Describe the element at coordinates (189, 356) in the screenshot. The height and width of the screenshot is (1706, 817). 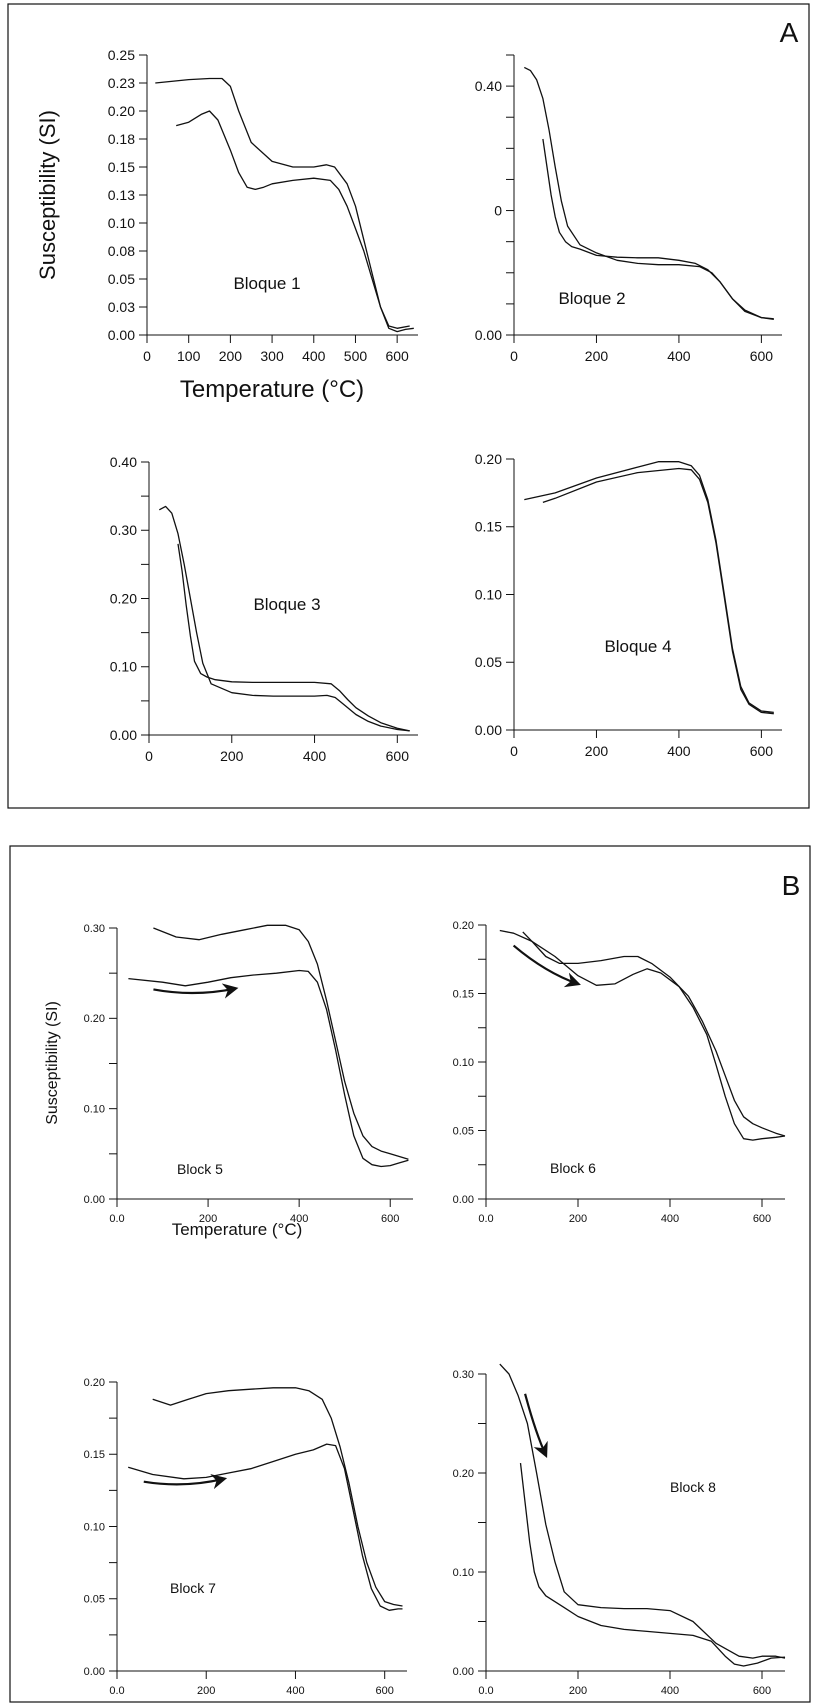
I see `x-tick-label: 100` at that location.